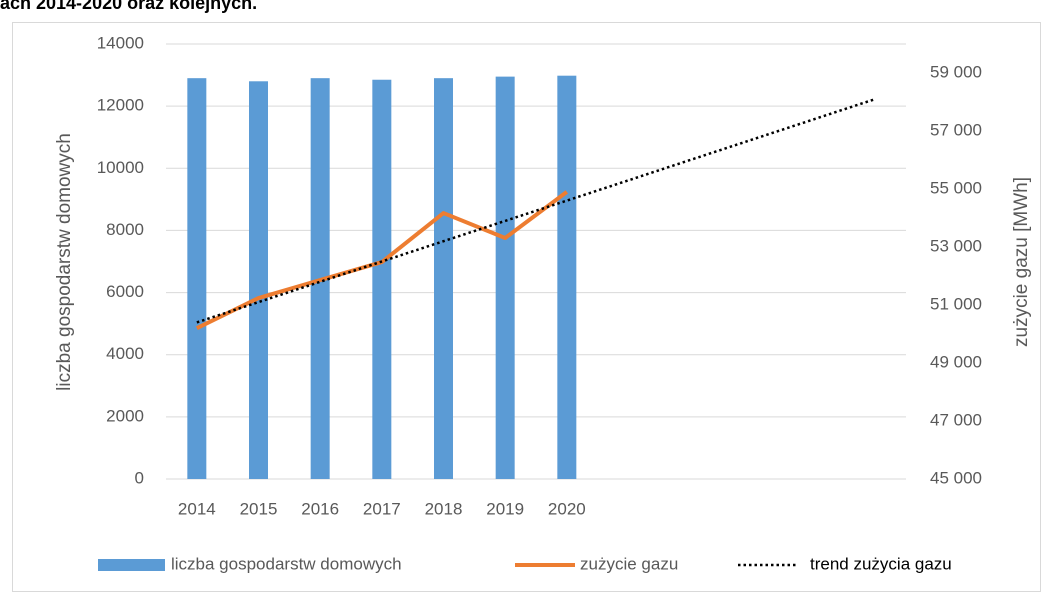 This screenshot has height=593, width=1053. I want to click on y-axis-title: liczba gospodarstw domowych, so click(64, 262).